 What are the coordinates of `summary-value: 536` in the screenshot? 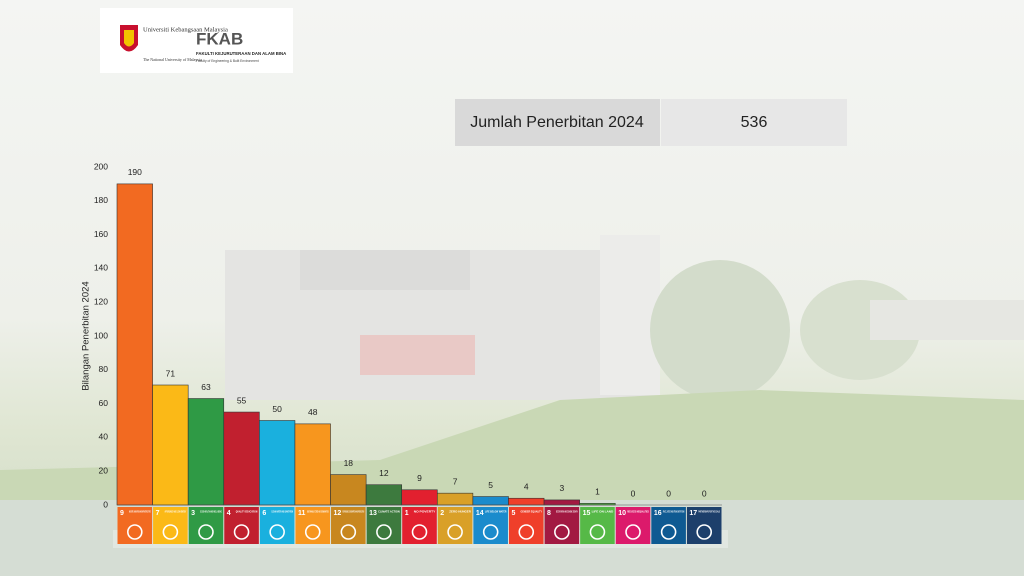 It's located at (754, 122).